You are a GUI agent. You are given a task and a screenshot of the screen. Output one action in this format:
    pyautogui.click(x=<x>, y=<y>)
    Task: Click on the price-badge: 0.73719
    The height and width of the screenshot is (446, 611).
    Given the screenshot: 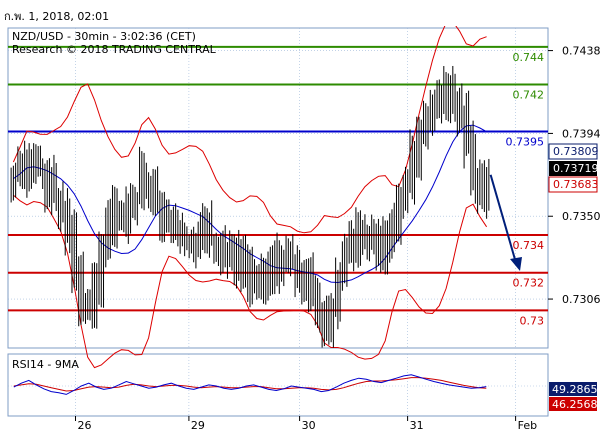 What is the action you would take?
    pyautogui.click(x=576, y=168)
    